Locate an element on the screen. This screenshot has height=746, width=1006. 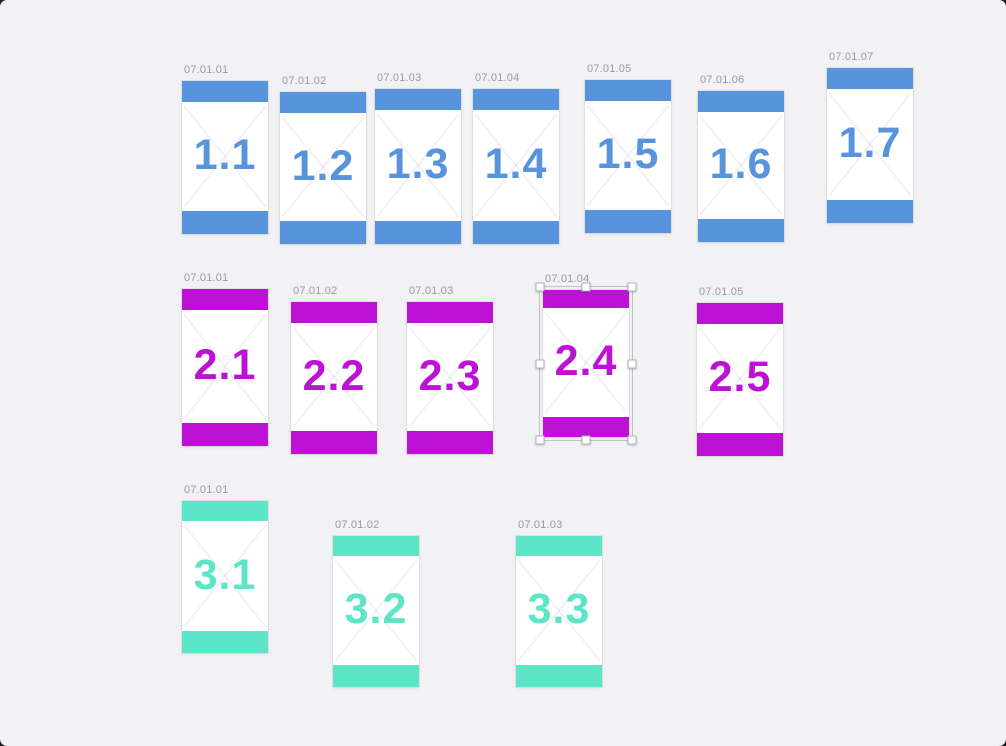
artboard-tag: 07.01.07 is located at coordinates (851, 57).